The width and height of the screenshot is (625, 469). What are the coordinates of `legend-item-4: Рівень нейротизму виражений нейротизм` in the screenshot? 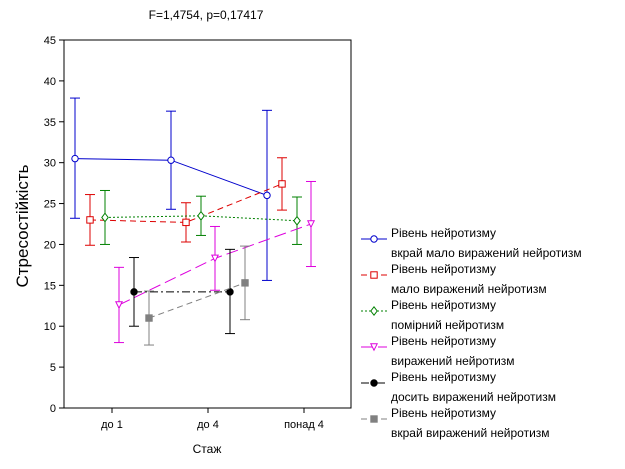 It's located at (438, 351).